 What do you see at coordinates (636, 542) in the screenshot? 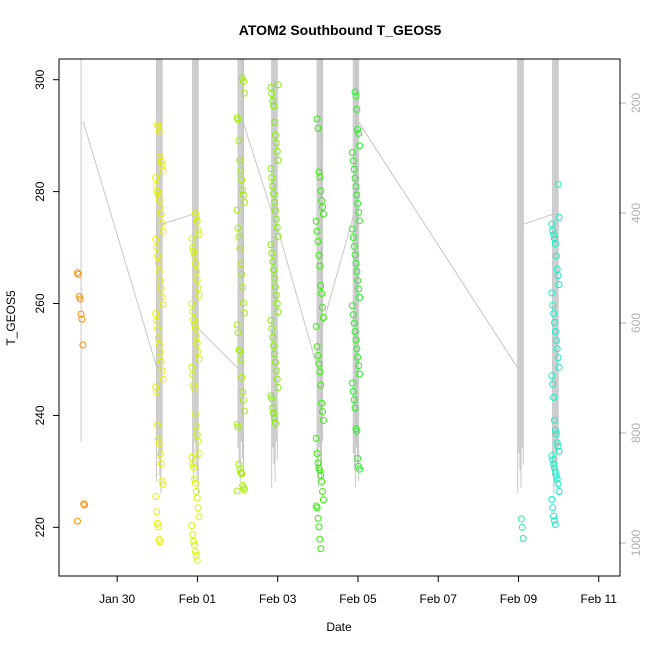
I see `y2-tick-label: 1000` at bounding box center [636, 542].